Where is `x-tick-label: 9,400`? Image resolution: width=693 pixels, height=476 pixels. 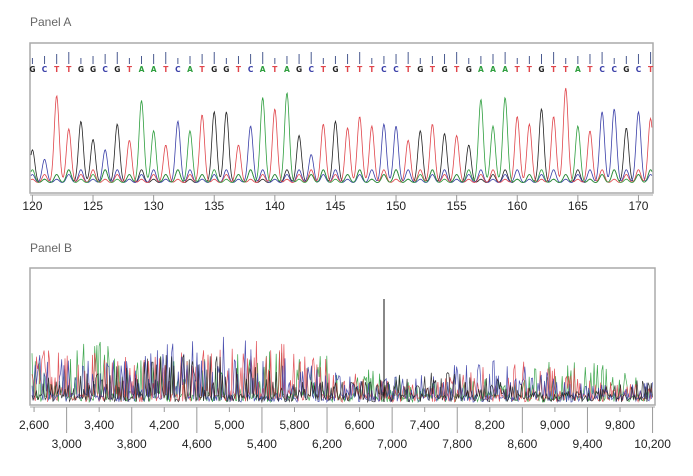
x-tick-label: 9,400 is located at coordinates (587, 444).